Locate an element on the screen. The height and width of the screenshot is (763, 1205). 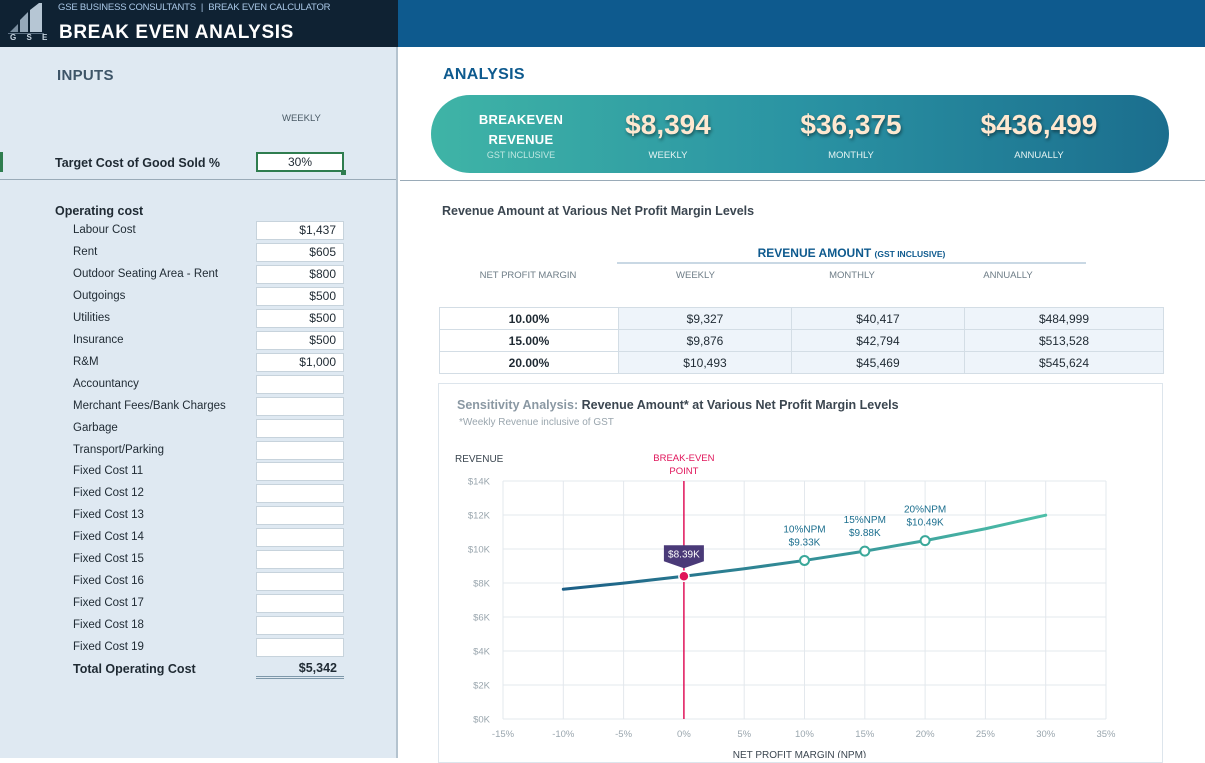
npm-point-value: $9.33K is located at coordinates (805, 542).